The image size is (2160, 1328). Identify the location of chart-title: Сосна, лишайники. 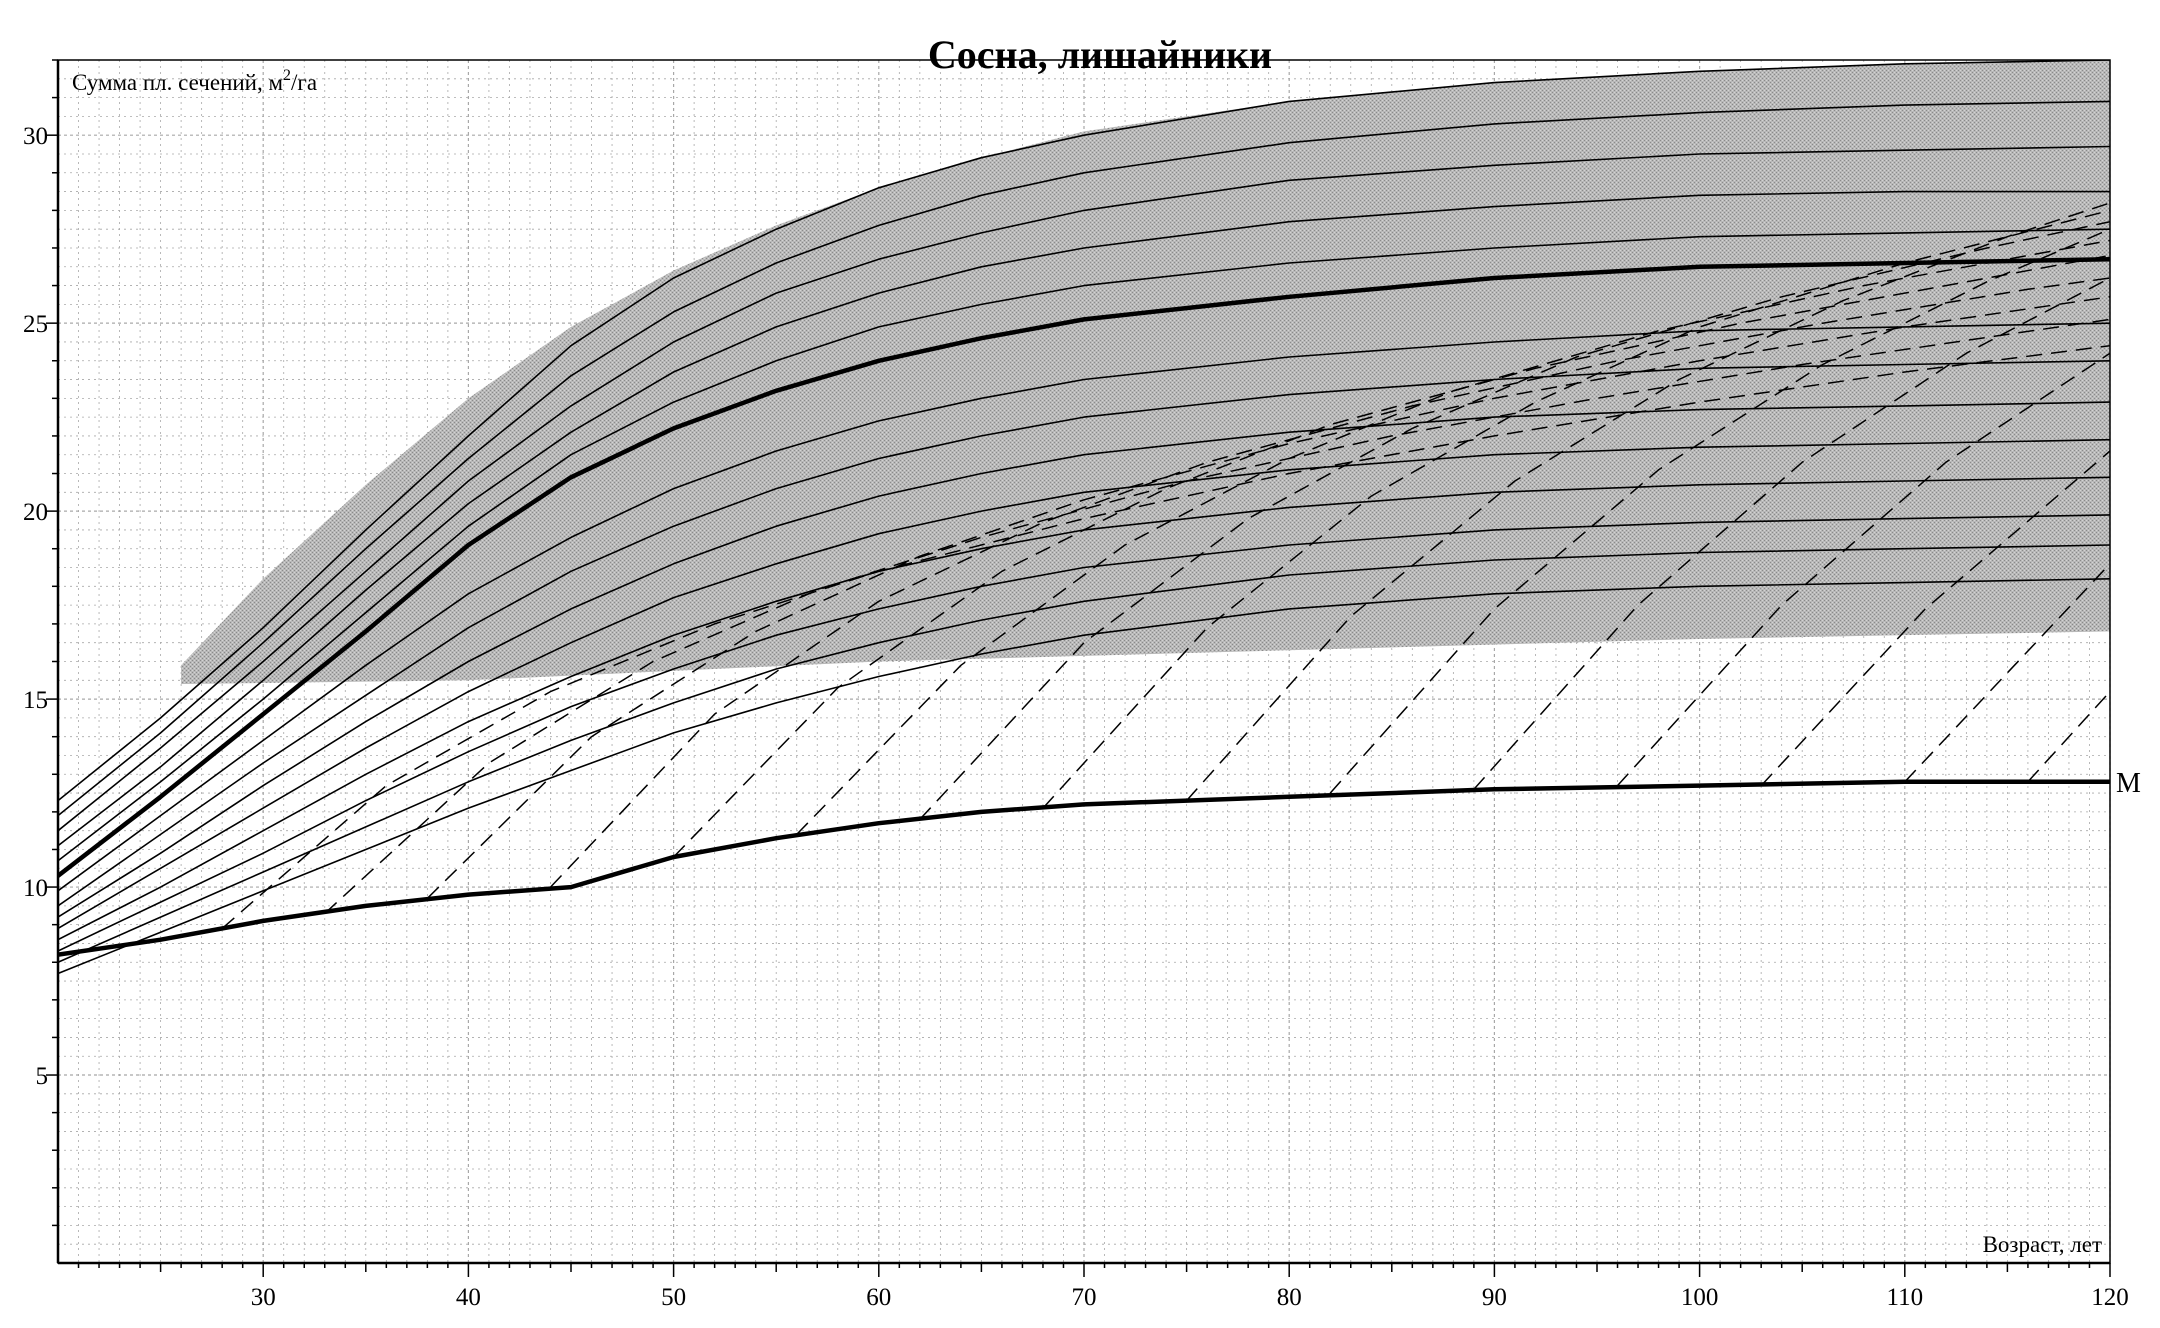
(1100, 54).